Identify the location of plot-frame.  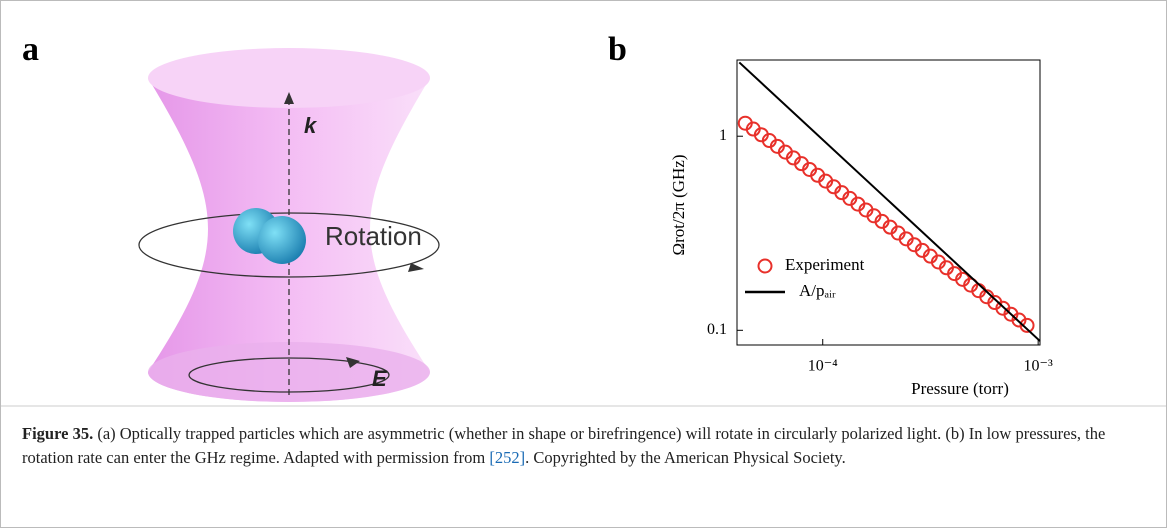
(888, 202).